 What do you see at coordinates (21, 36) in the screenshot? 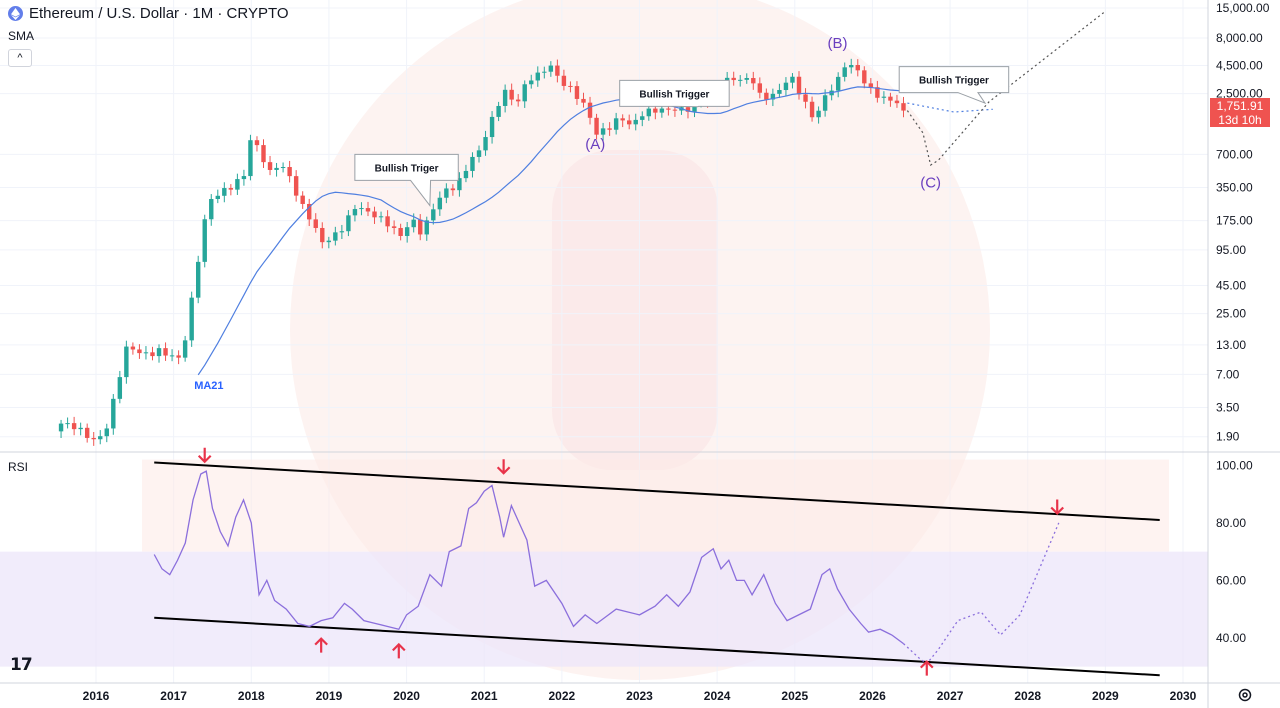
I see `sma-indicator-label: SMA` at bounding box center [21, 36].